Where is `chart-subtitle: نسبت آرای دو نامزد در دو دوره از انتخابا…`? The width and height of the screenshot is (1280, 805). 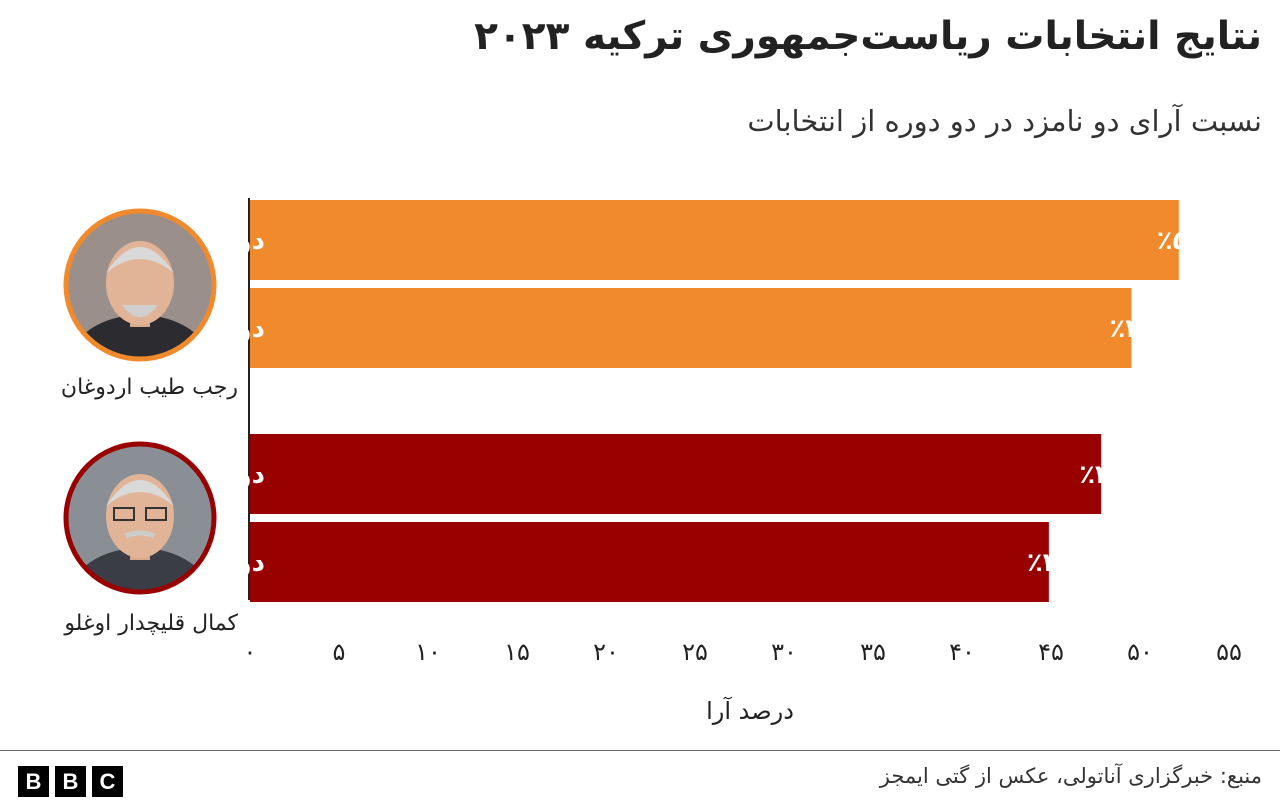 chart-subtitle: نسبت آرای دو نامزد در دو دوره از انتخابا… is located at coordinates (1004, 121).